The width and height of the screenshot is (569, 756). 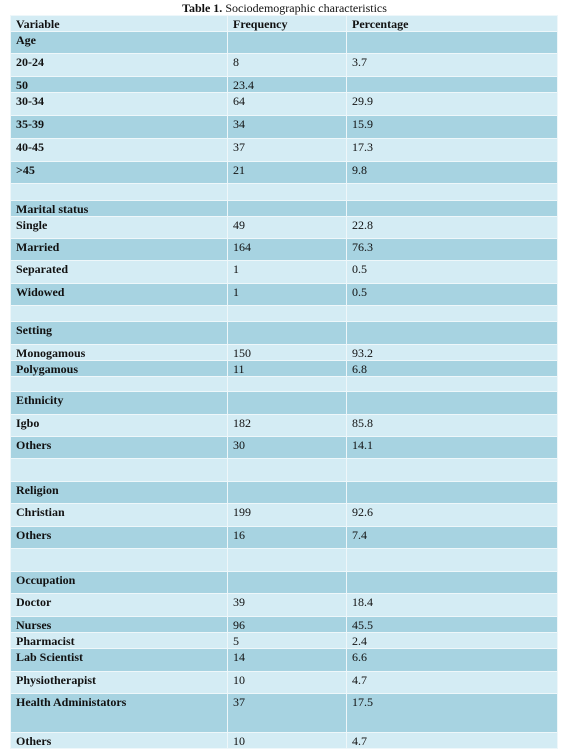 What do you see at coordinates (202, 8) in the screenshot?
I see `caption-label: Table 1.` at bounding box center [202, 8].